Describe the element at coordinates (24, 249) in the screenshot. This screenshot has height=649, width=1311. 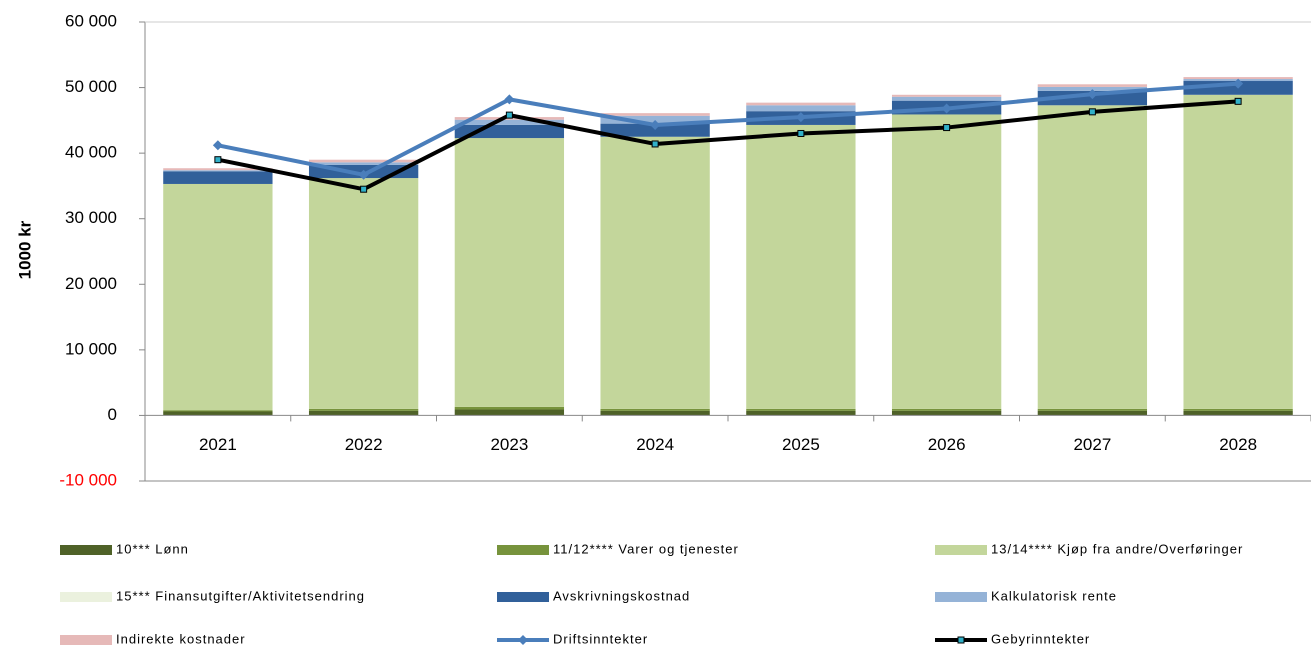
I see `y-axis-title: 1000 kr` at that location.